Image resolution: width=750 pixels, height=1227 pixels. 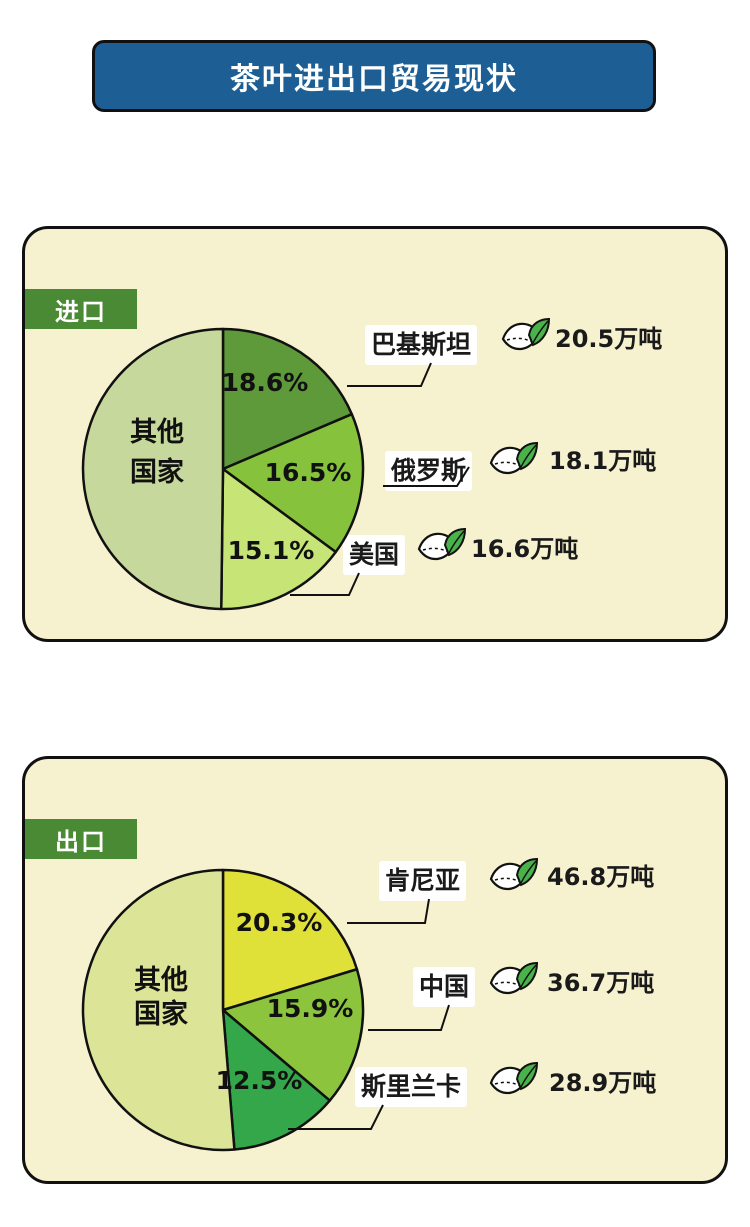 I want to click on slice-percent-label: 18.6%, so click(x=265, y=382).